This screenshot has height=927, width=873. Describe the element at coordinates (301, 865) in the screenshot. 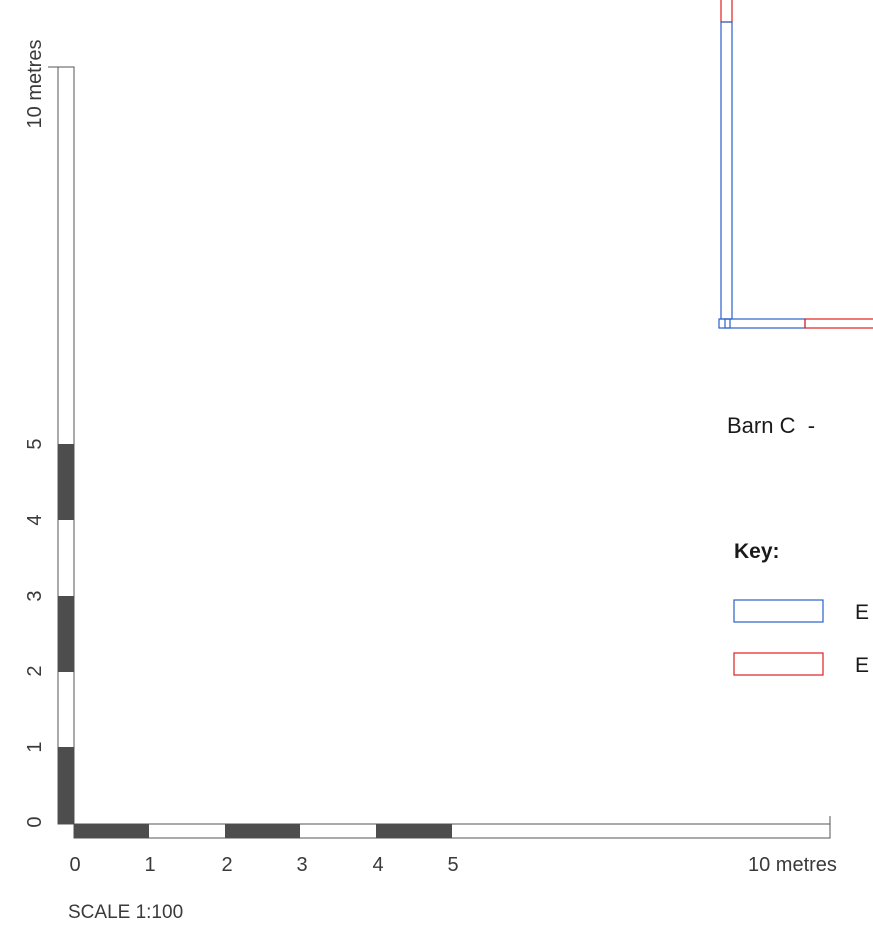

I see `horizontal-scale-label-3: 3` at that location.